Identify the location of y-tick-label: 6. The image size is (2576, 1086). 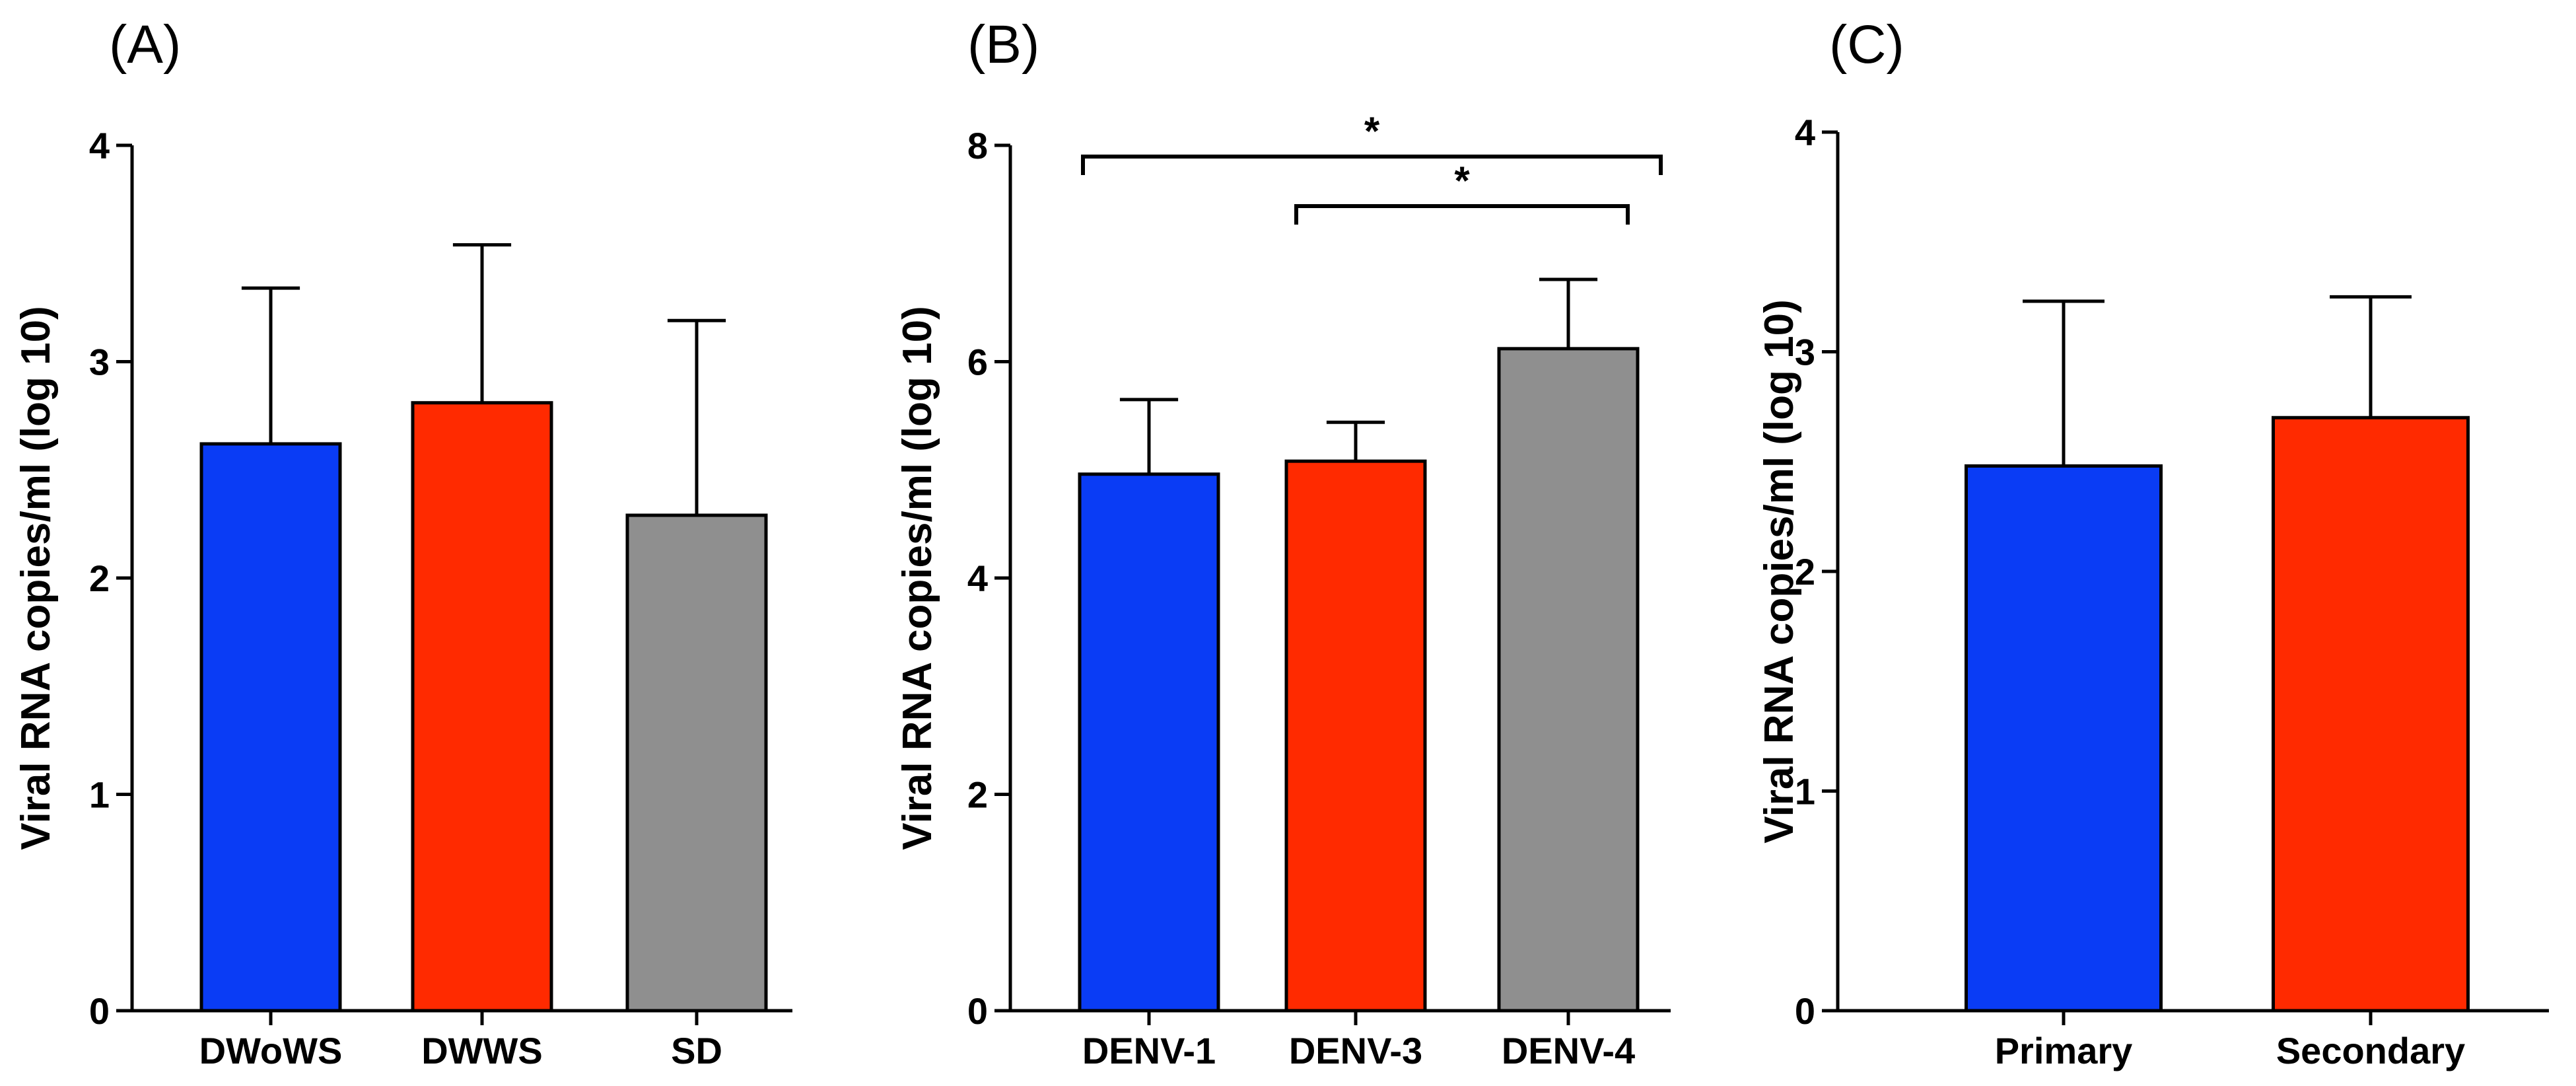
(978, 362).